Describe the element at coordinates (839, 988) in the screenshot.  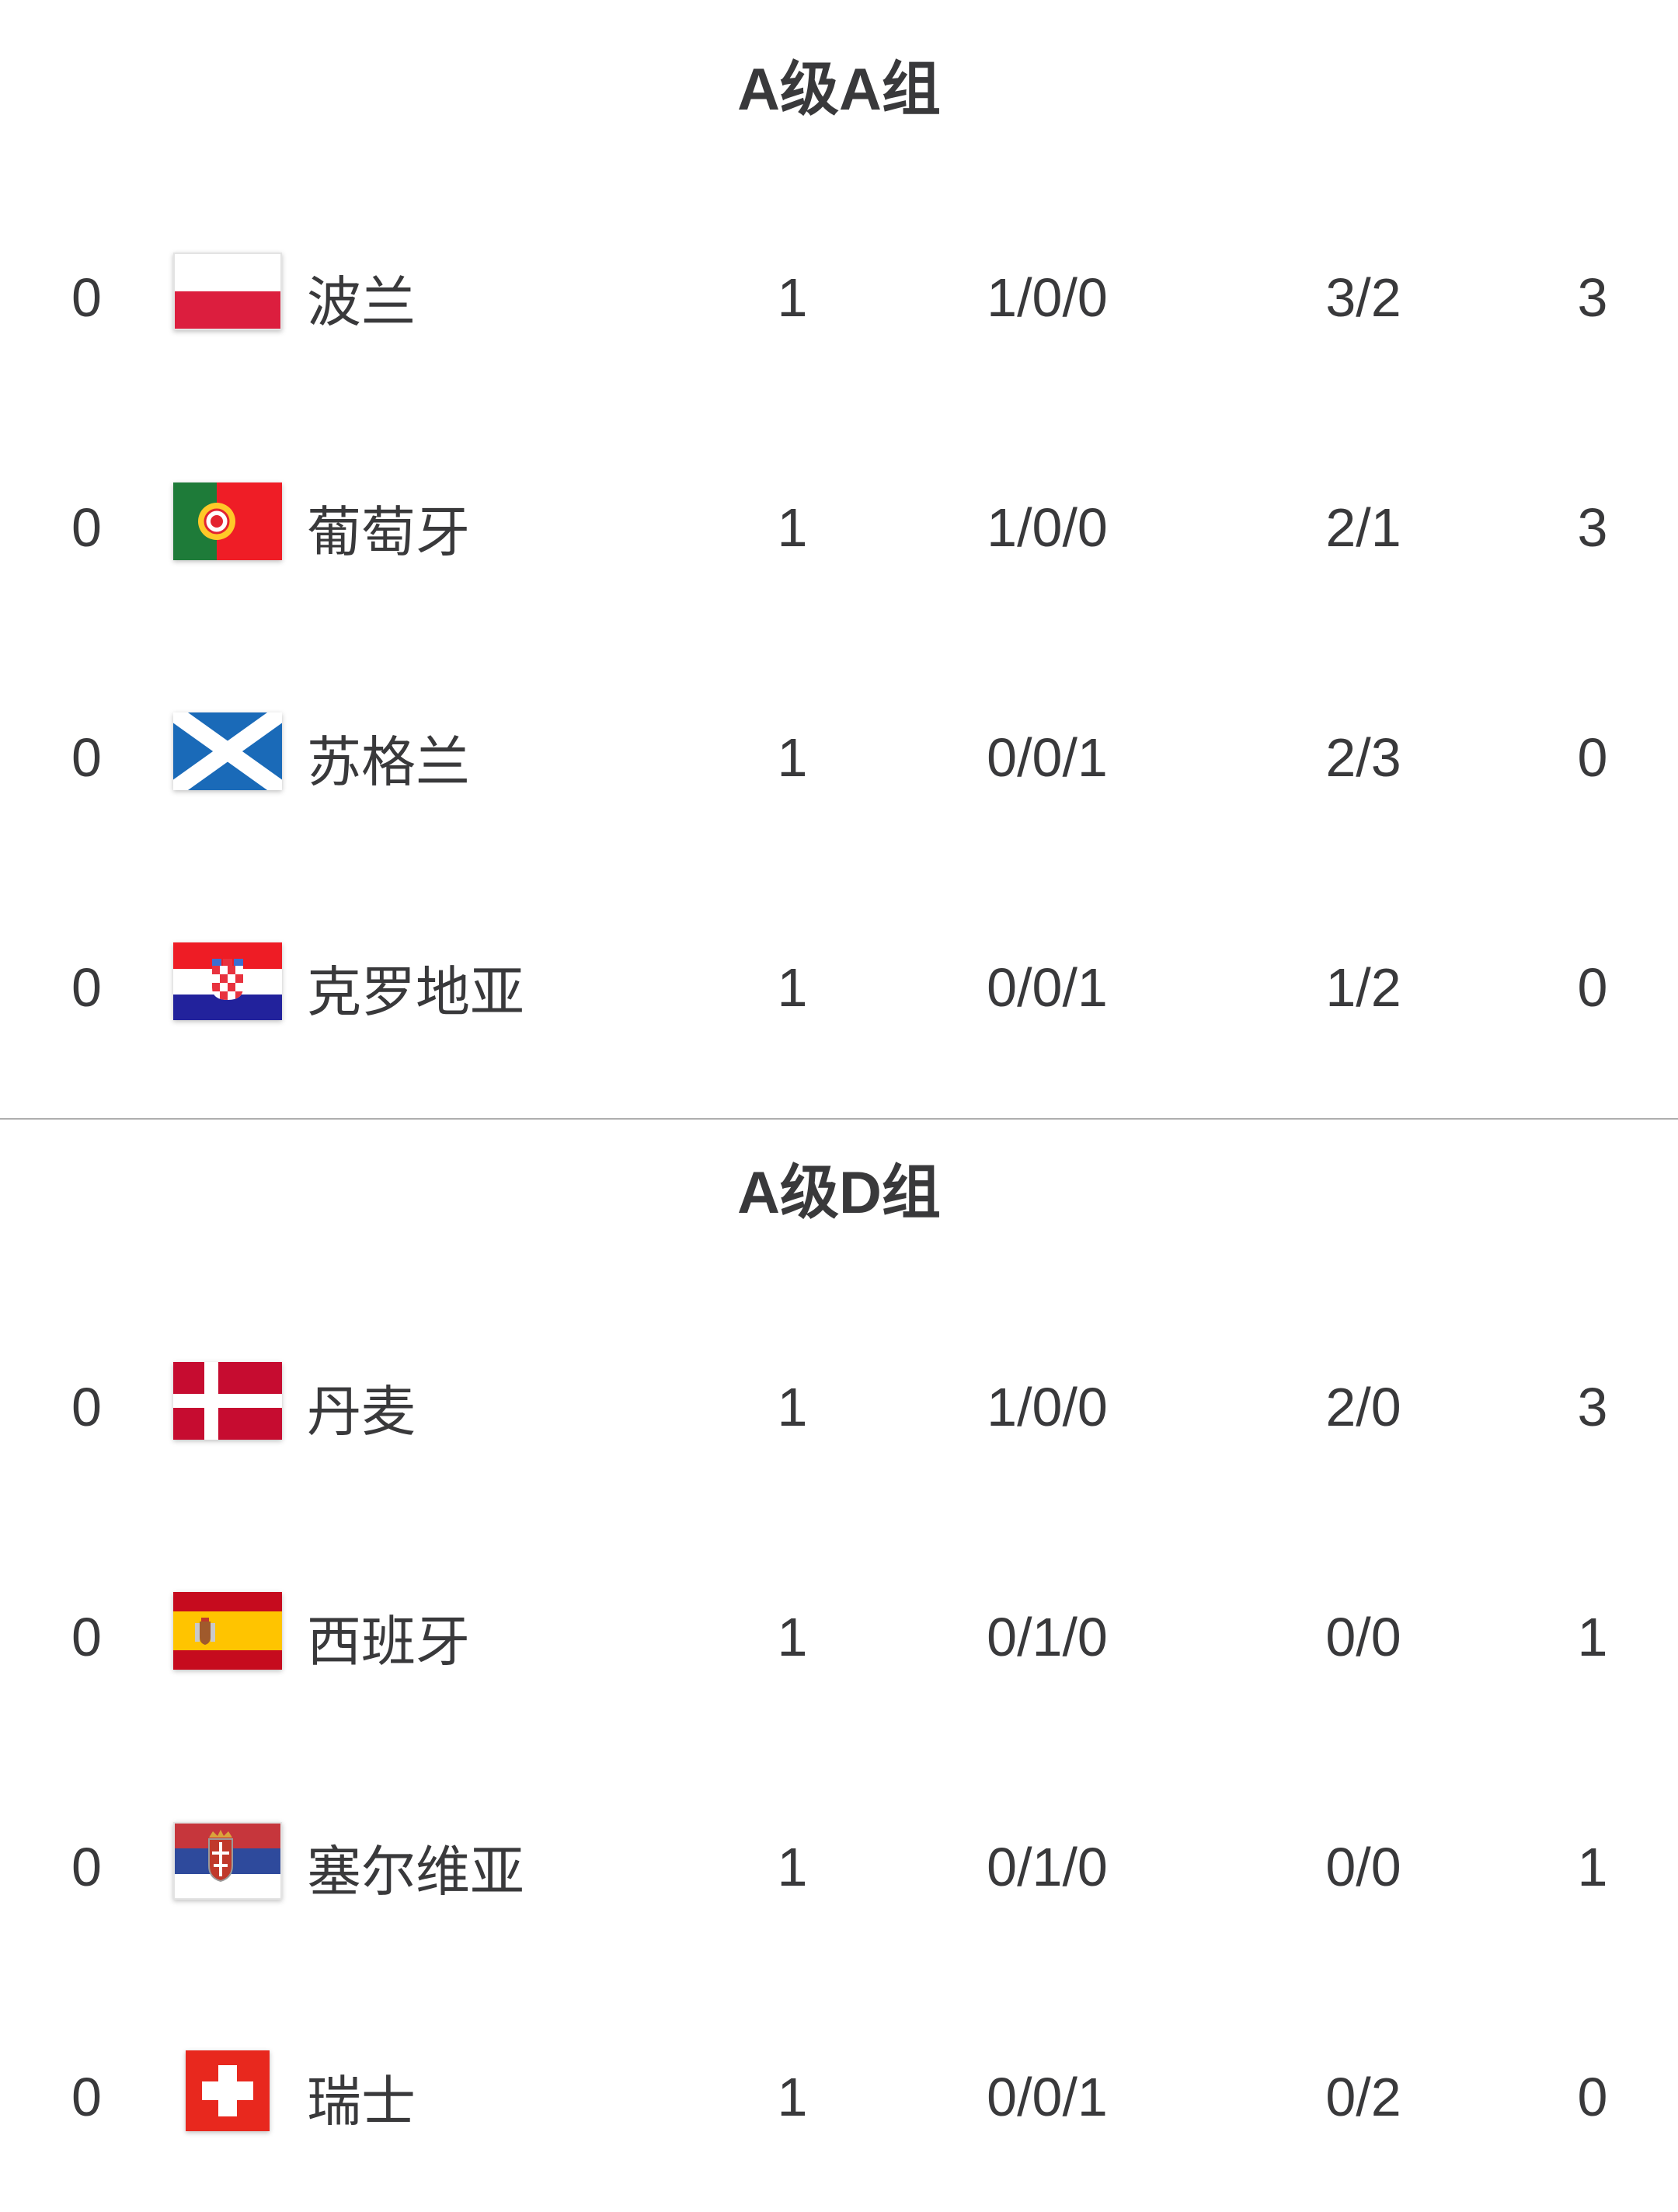
I see `team-row-croatia: 0` at that location.